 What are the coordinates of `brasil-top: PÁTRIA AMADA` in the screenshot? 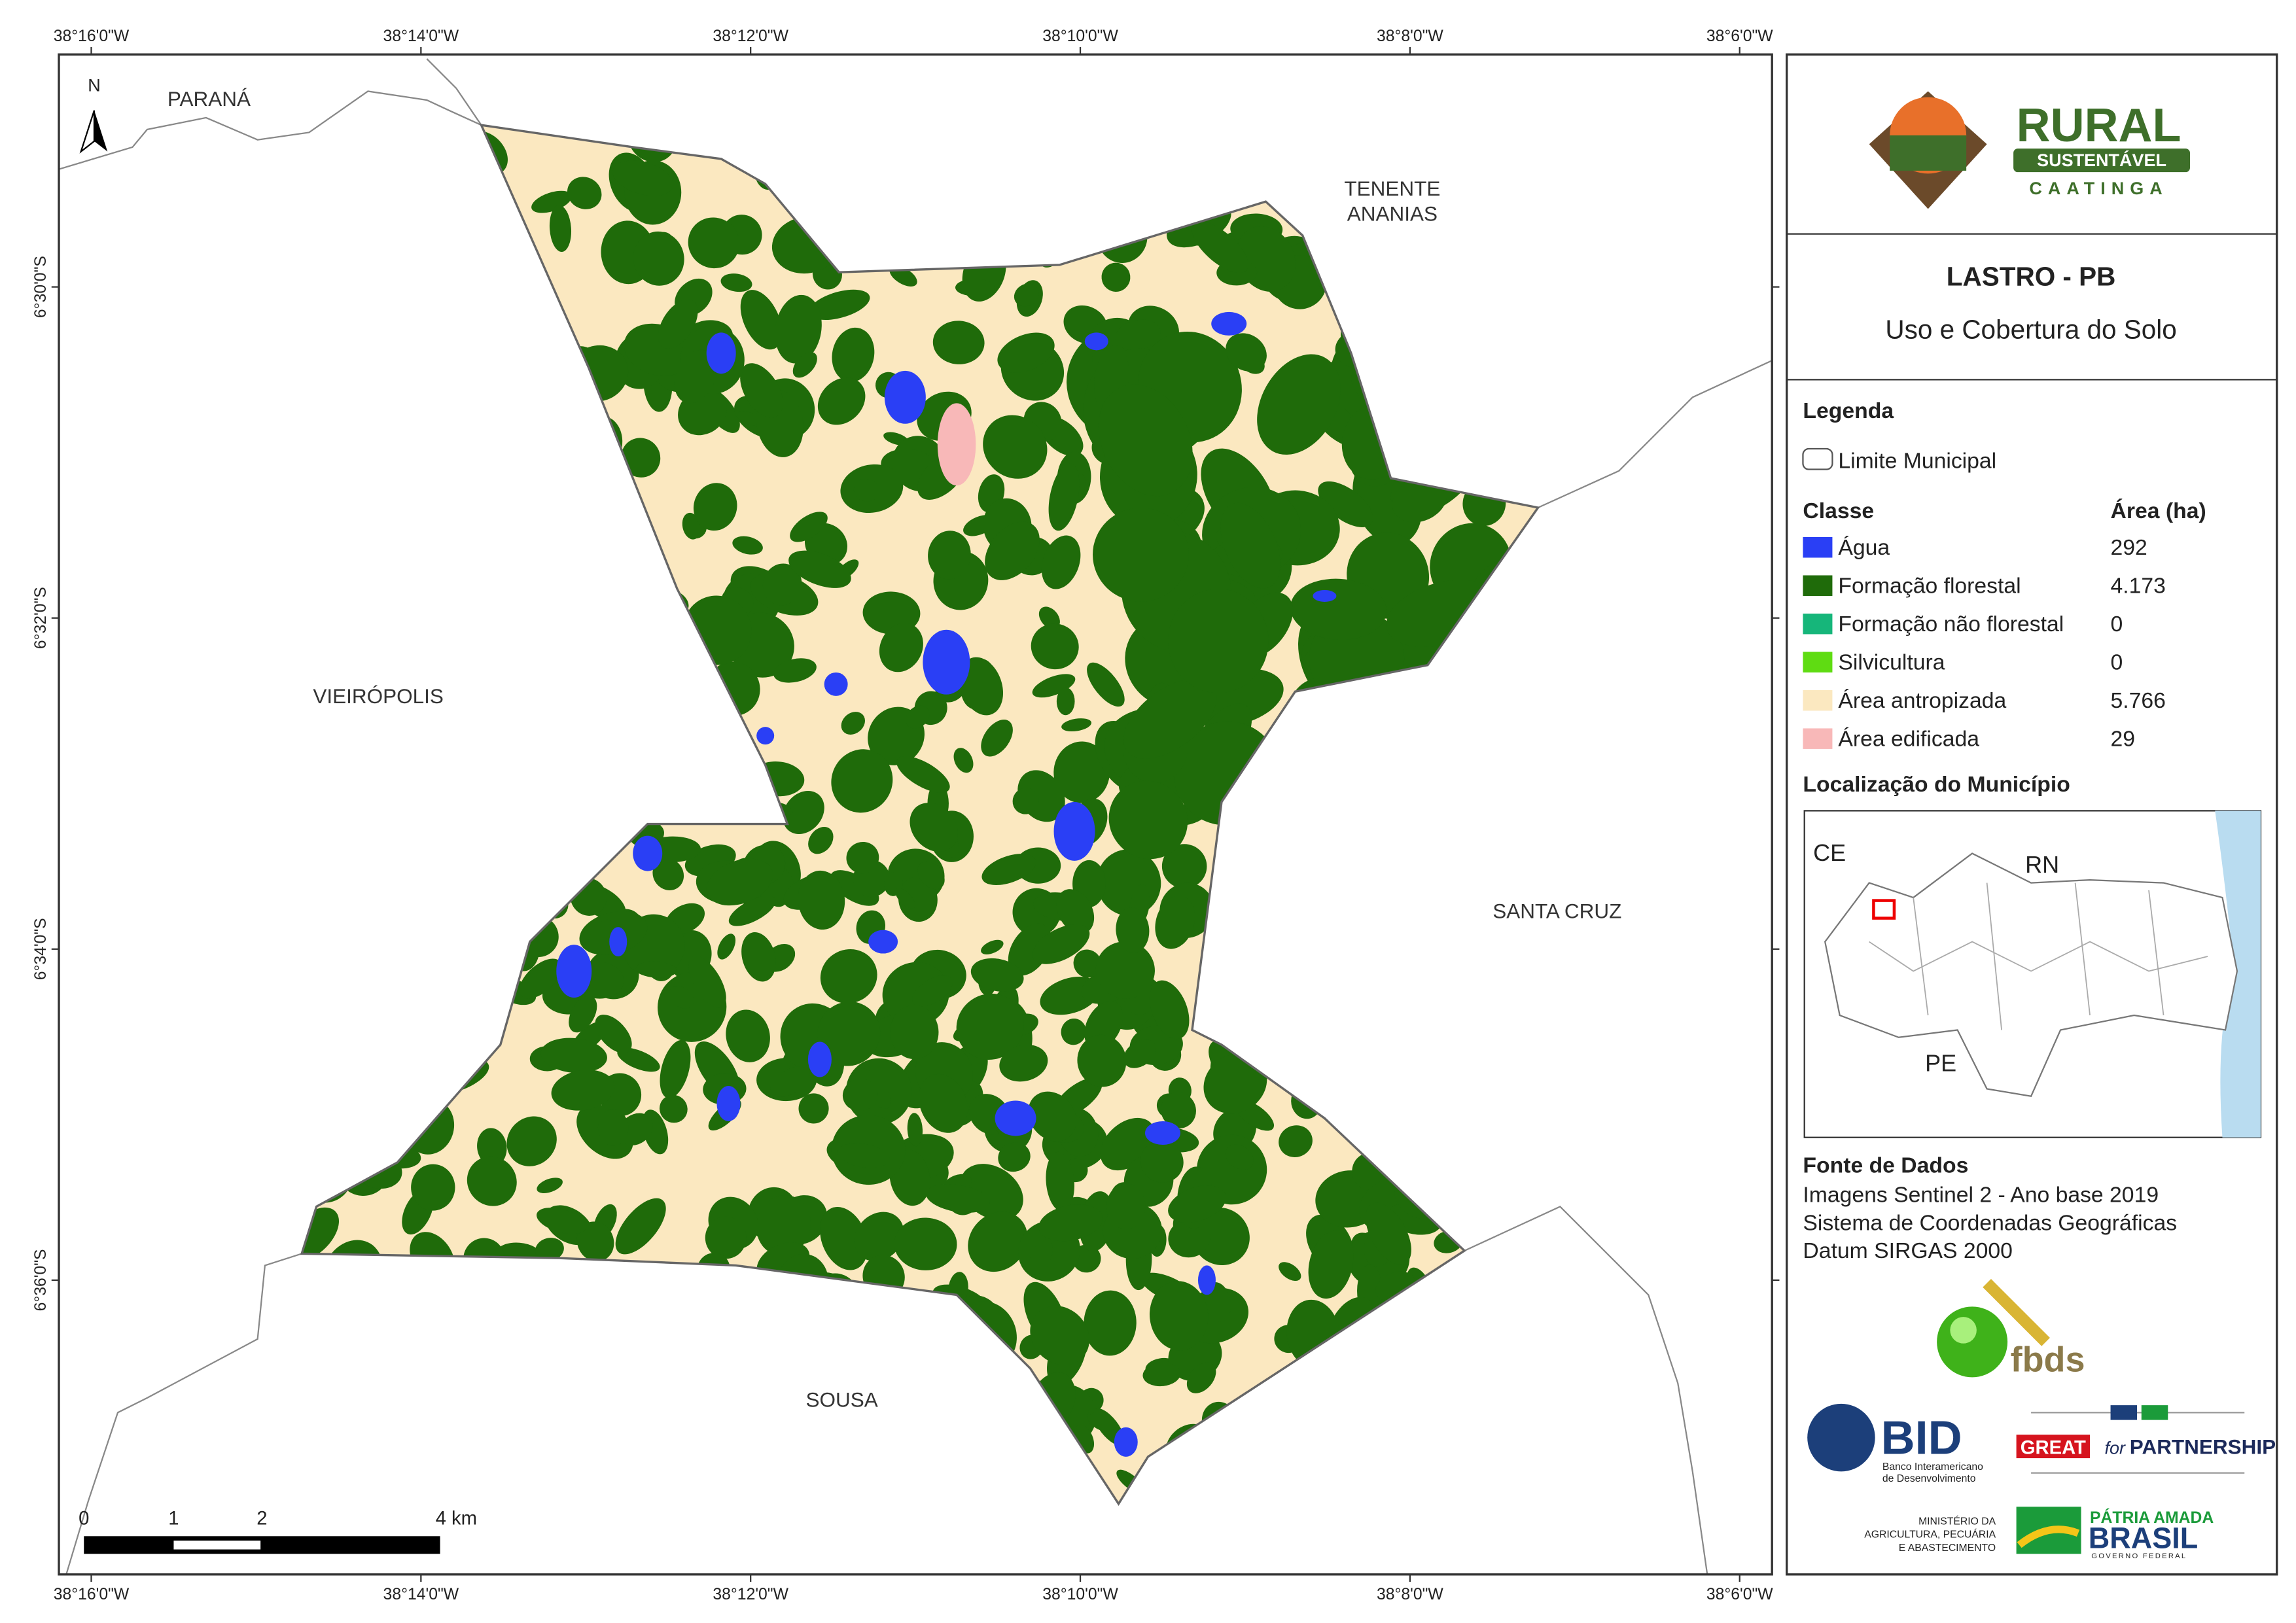 It's located at (2152, 1518).